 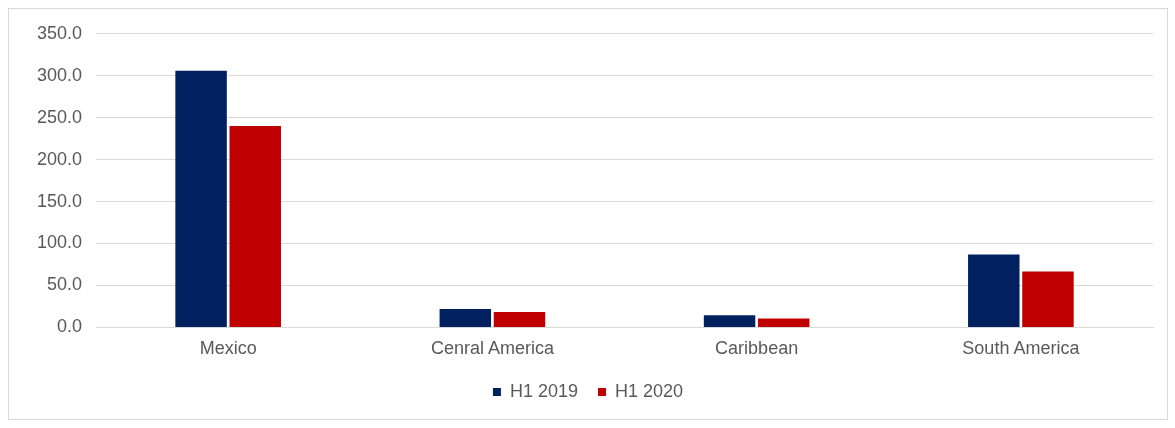 What do you see at coordinates (65, 284) in the screenshot?
I see `y-tick-label: 50.0` at bounding box center [65, 284].